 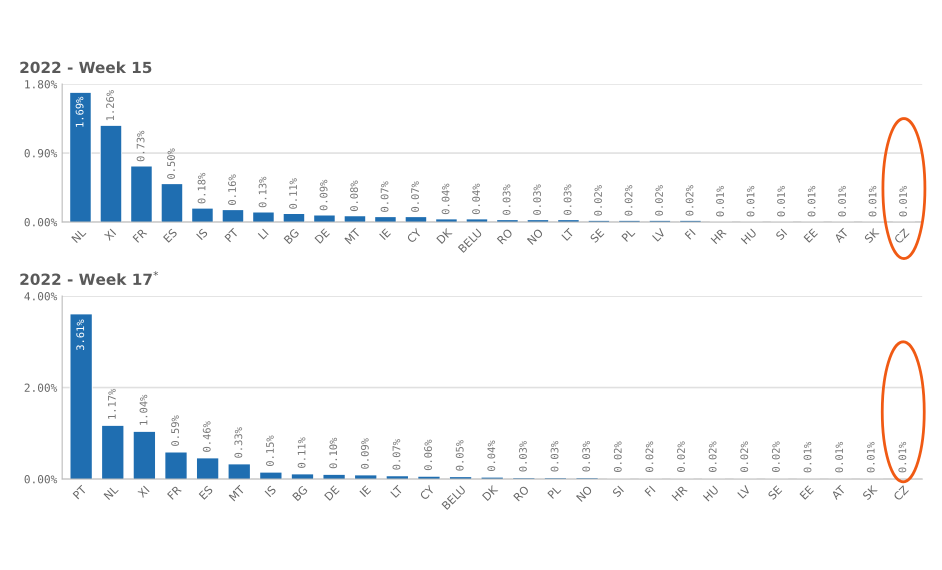 What do you see at coordinates (80, 111) in the screenshot?
I see `data-label: 1.69%` at bounding box center [80, 111].